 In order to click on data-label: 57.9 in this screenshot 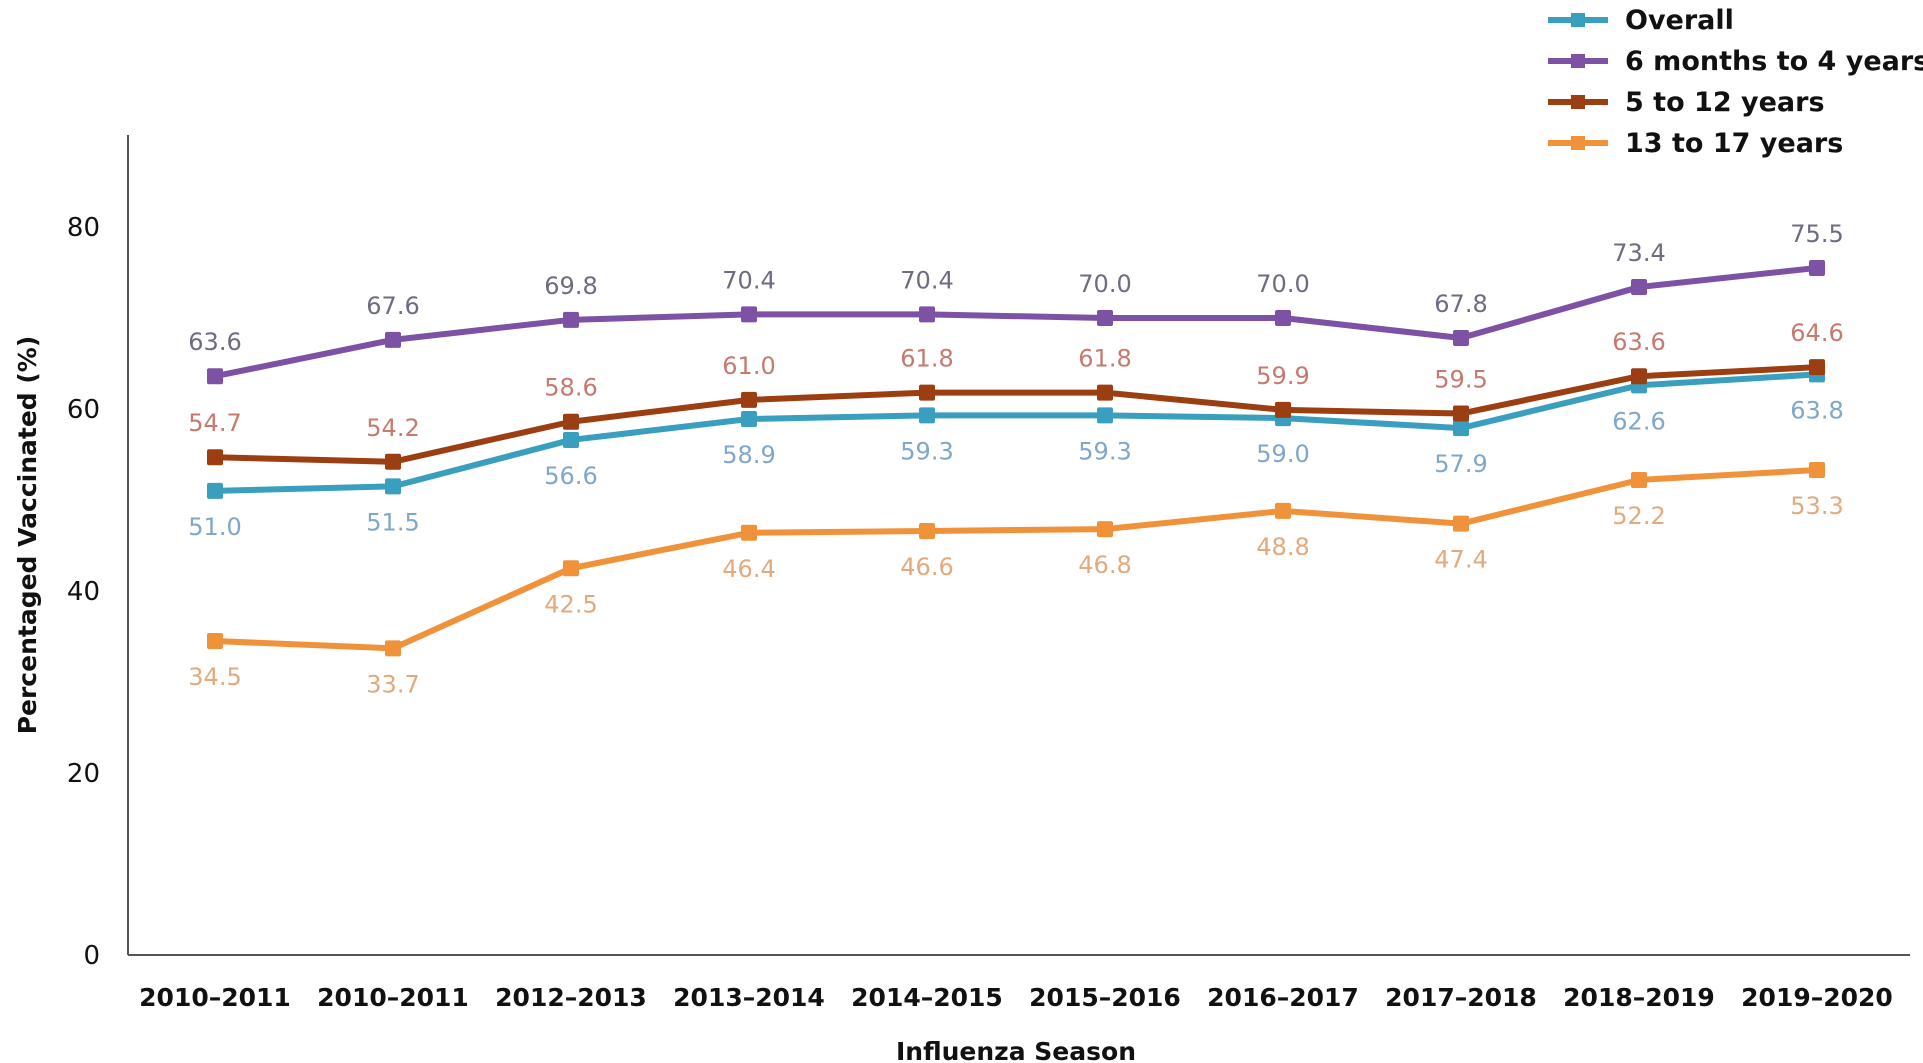, I will do `click(1460, 464)`.